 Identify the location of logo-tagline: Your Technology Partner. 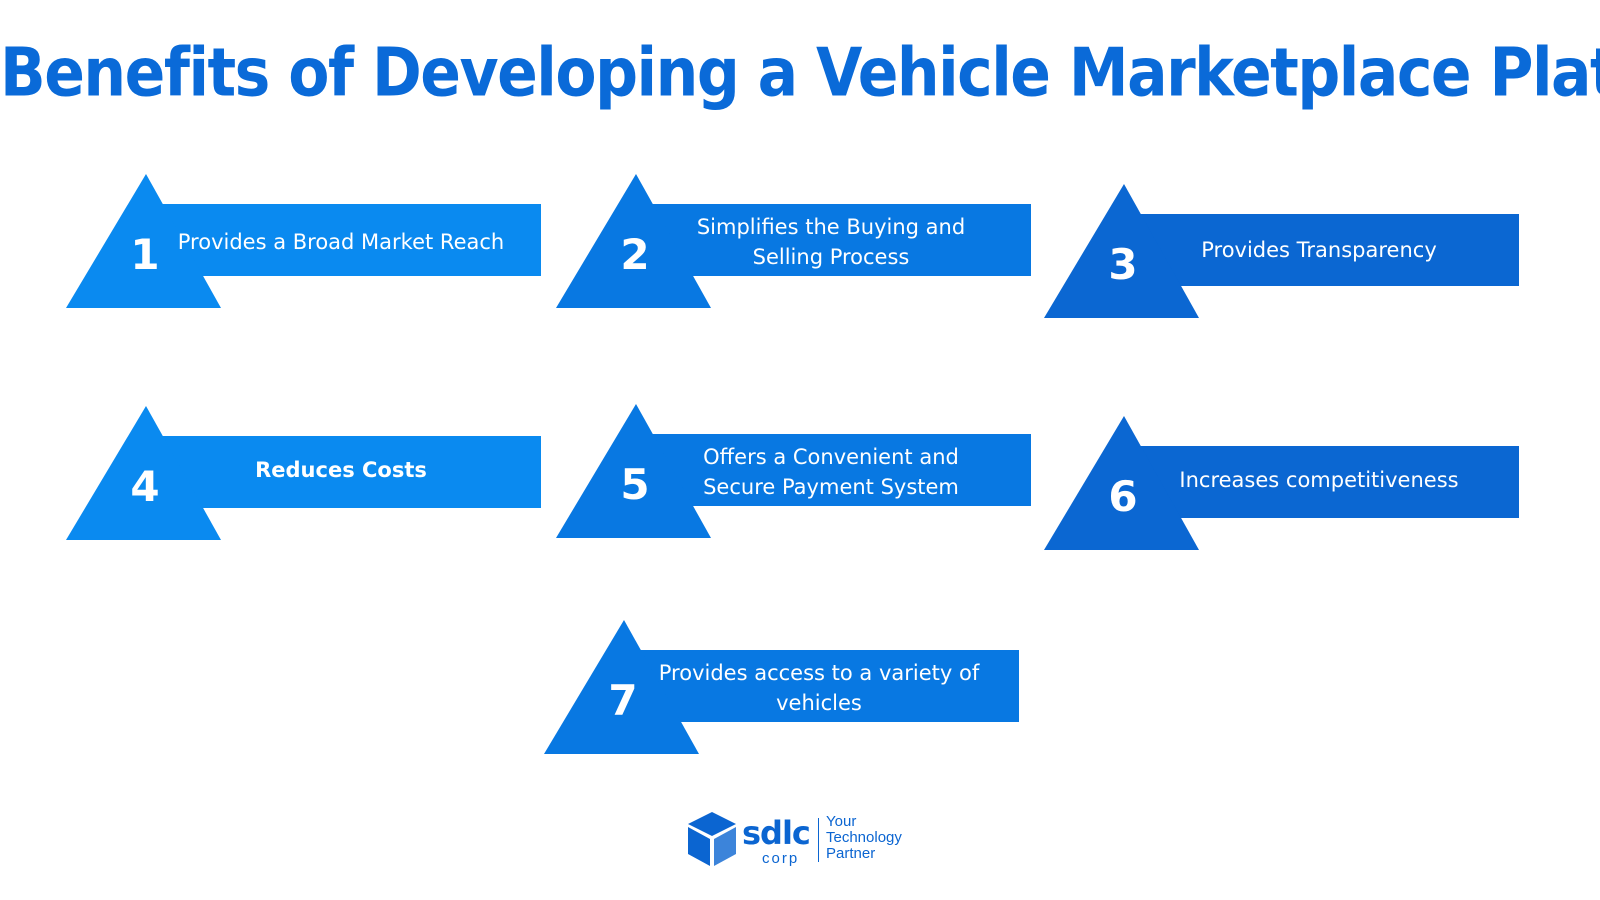
(864, 837).